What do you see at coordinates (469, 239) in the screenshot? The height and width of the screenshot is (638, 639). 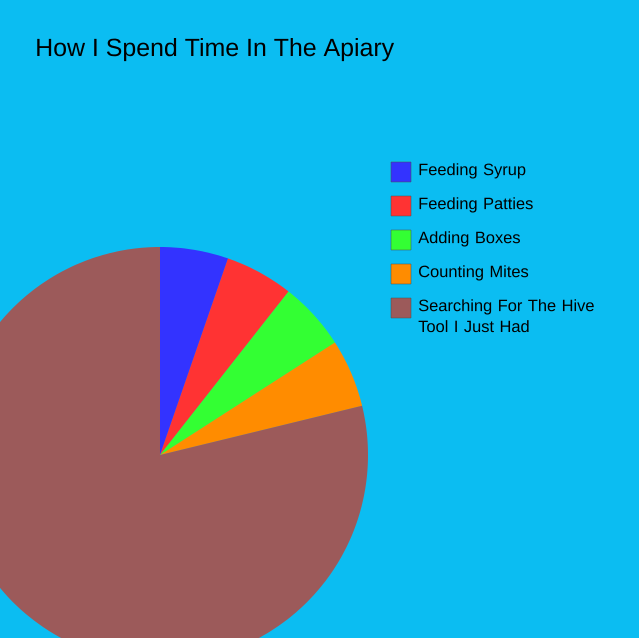 I see `legend-label: Adding Boxes` at bounding box center [469, 239].